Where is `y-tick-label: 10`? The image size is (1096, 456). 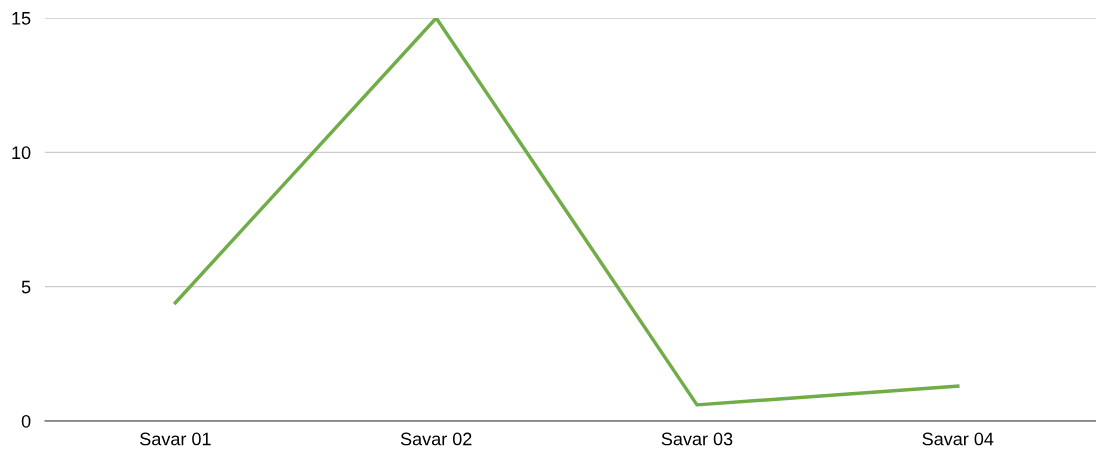
y-tick-label: 10 is located at coordinates (21, 153).